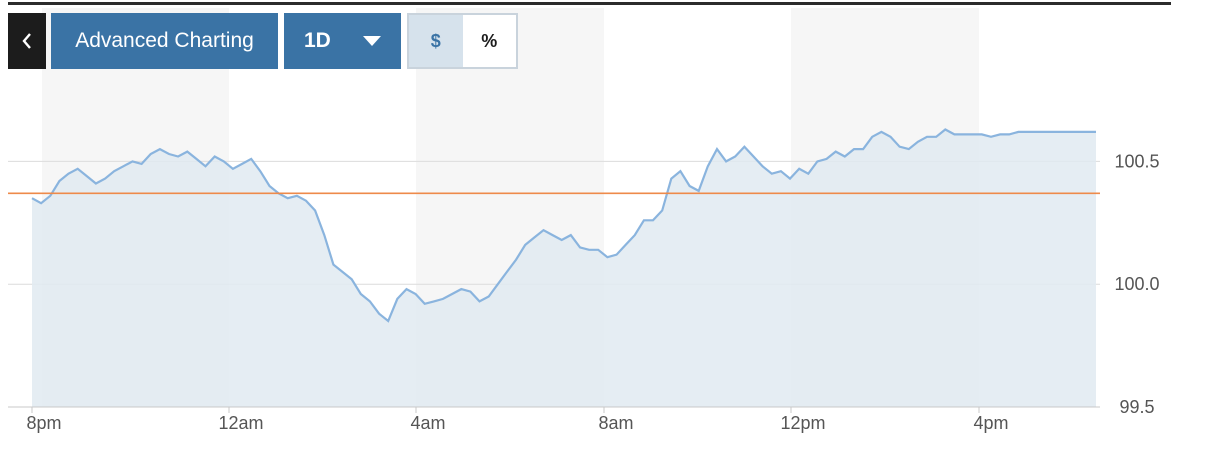  I want to click on y-tick-label: 99.5, so click(1136, 407).